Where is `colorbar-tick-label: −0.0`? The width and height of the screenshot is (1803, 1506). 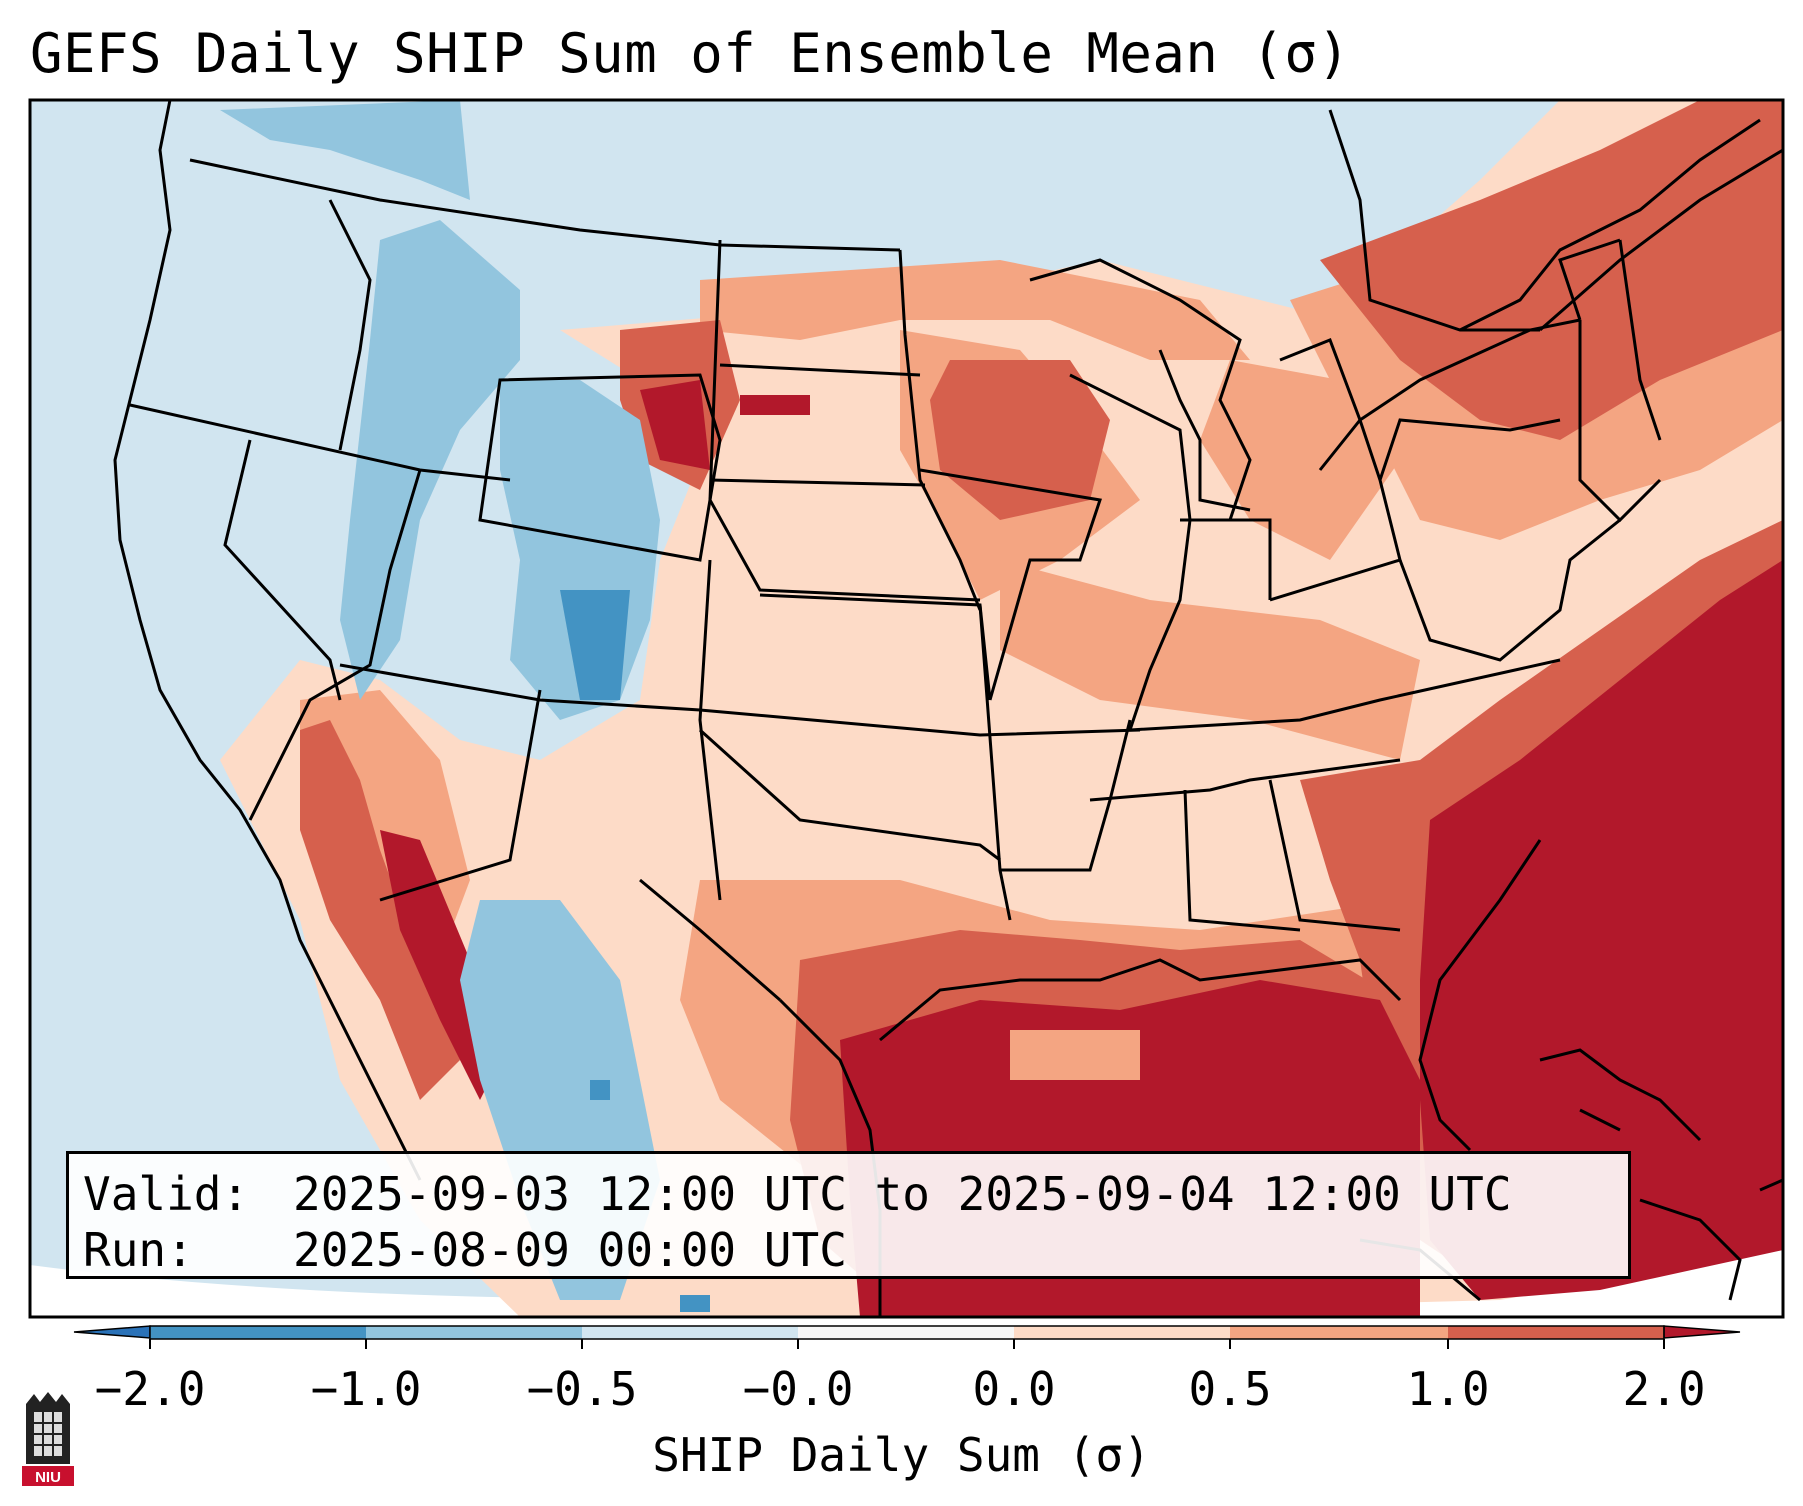 colorbar-tick-label: −0.0 is located at coordinates (798, 1389).